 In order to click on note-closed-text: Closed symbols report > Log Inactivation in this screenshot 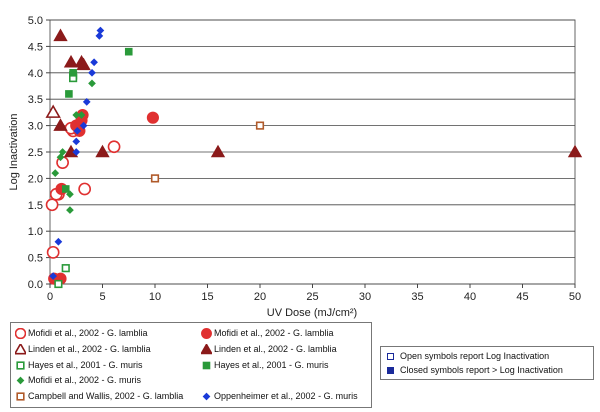, I will do `click(481, 370)`.